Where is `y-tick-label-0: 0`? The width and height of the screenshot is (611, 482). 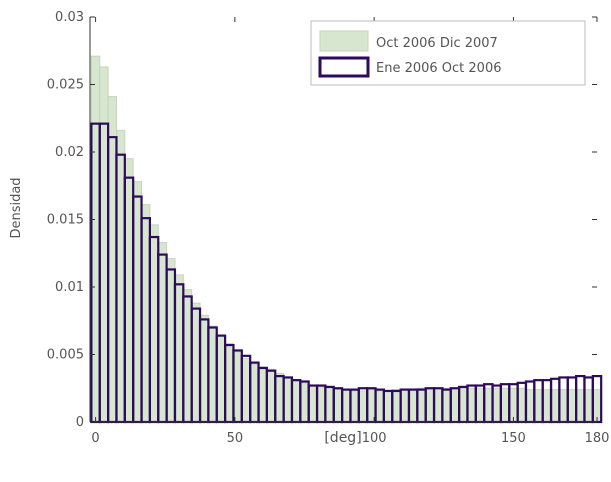
y-tick-label-0: 0 is located at coordinates (80, 422).